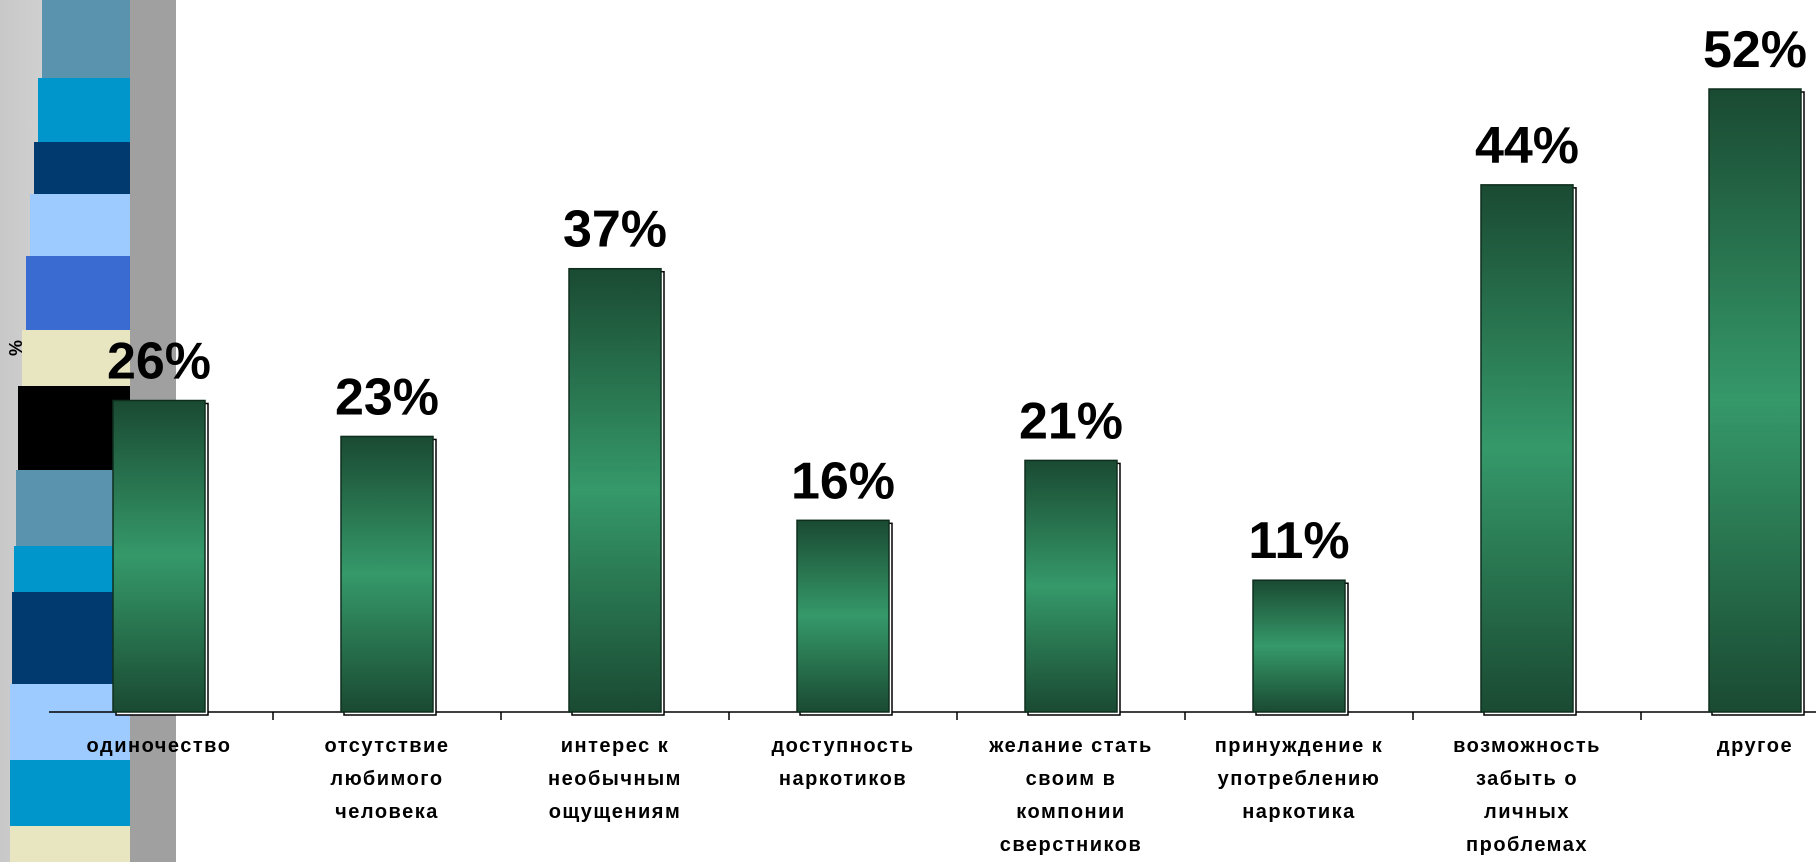  Describe the element at coordinates (1299, 779) in the screenshot. I see `x-tick-label: принуждение к употреблению наркотика` at that location.